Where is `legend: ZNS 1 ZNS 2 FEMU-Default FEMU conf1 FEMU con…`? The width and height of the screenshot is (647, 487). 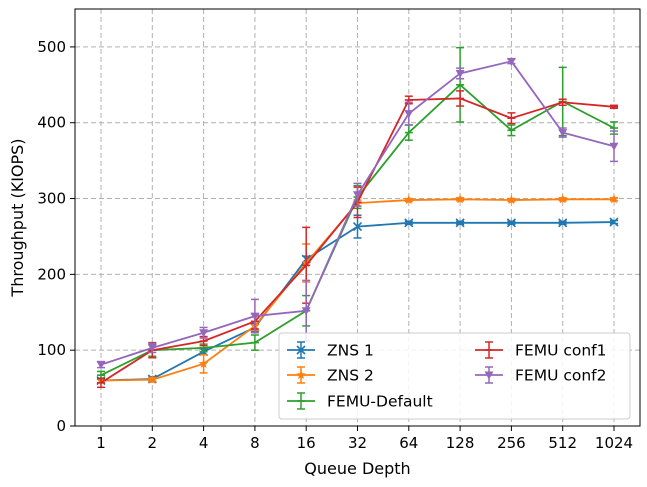 legend: ZNS 1 ZNS 2 FEMU-Default FEMU conf1 FEMU con… is located at coordinates (454, 376).